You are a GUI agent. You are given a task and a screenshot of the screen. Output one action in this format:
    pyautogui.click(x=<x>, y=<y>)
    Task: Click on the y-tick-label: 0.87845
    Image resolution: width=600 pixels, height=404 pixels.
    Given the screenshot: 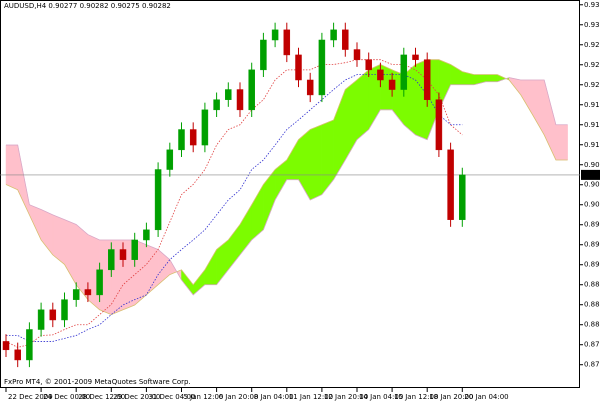 What is the action you would take?
    pyautogui.click(x=592, y=345)
    